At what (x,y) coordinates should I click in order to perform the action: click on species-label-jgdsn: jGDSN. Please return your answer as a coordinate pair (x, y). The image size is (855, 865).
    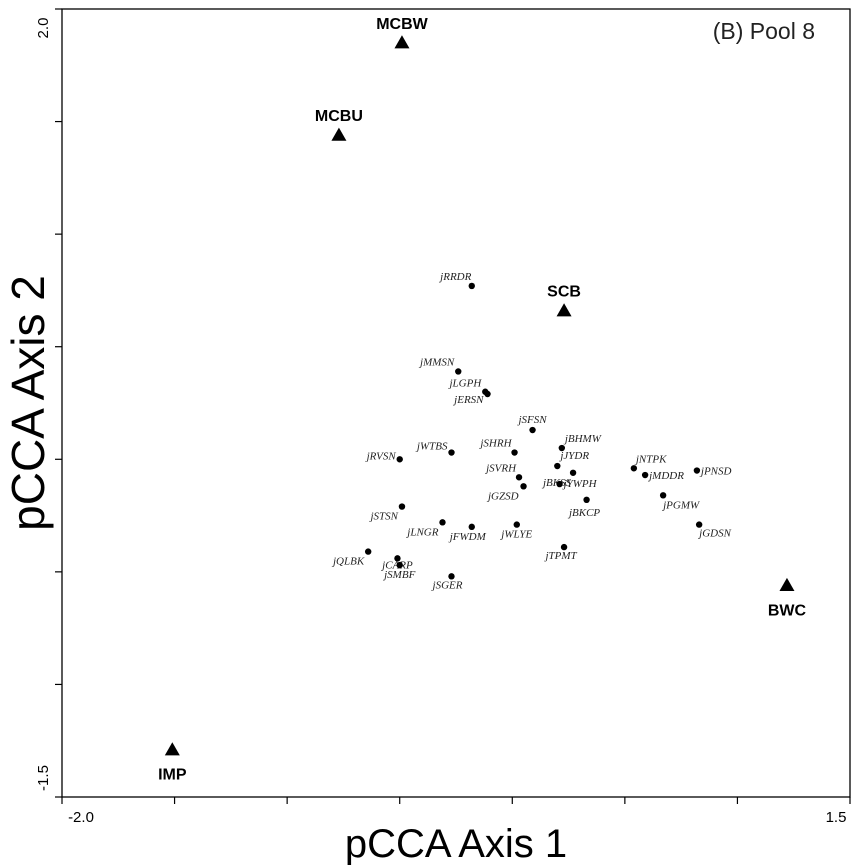
    Looking at the image, I should click on (714, 534).